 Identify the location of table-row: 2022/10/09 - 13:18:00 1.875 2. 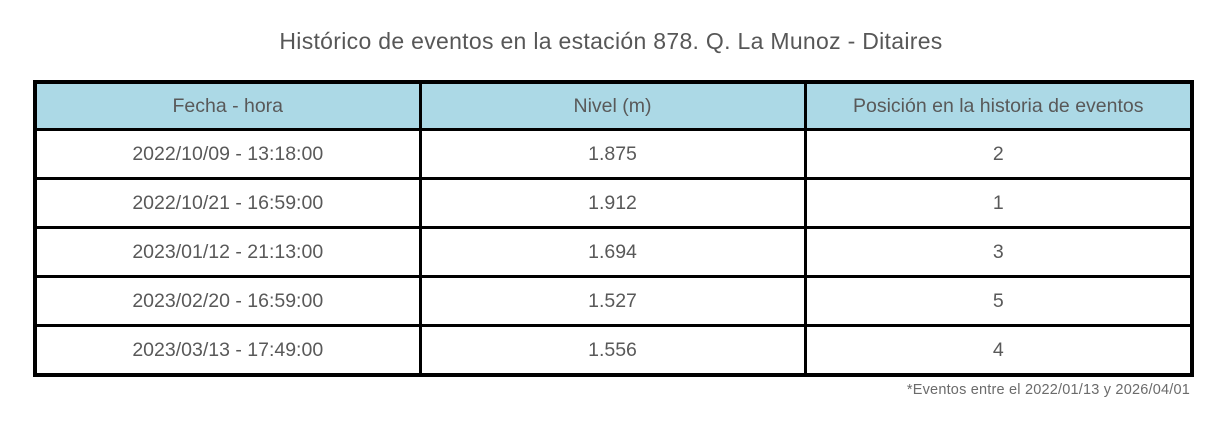
(613, 154).